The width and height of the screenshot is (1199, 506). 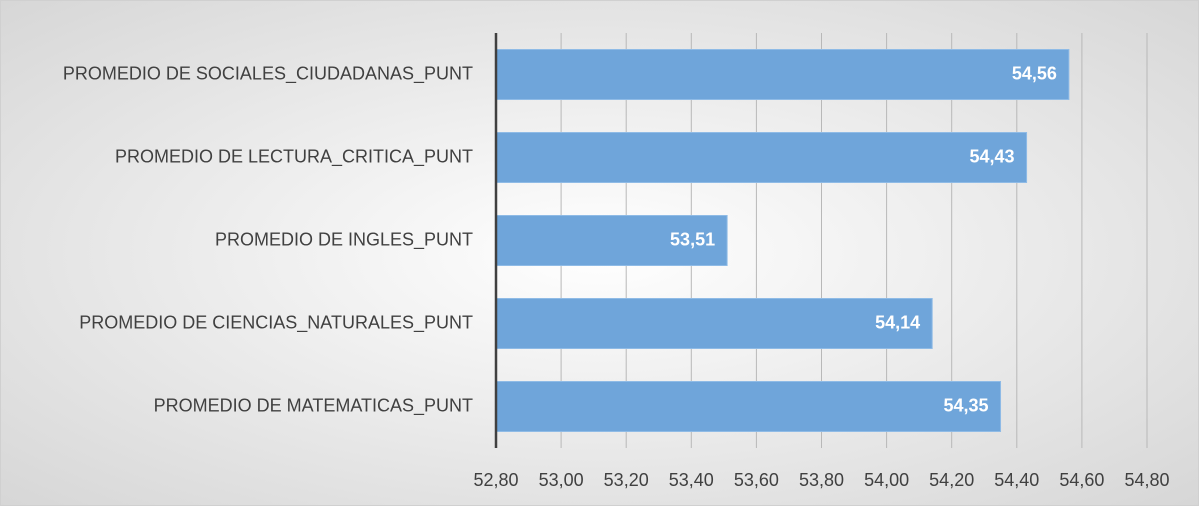 What do you see at coordinates (313, 405) in the screenshot?
I see `y-tick-label: PROMEDIO DE MATEMATICAS_PUNT` at bounding box center [313, 405].